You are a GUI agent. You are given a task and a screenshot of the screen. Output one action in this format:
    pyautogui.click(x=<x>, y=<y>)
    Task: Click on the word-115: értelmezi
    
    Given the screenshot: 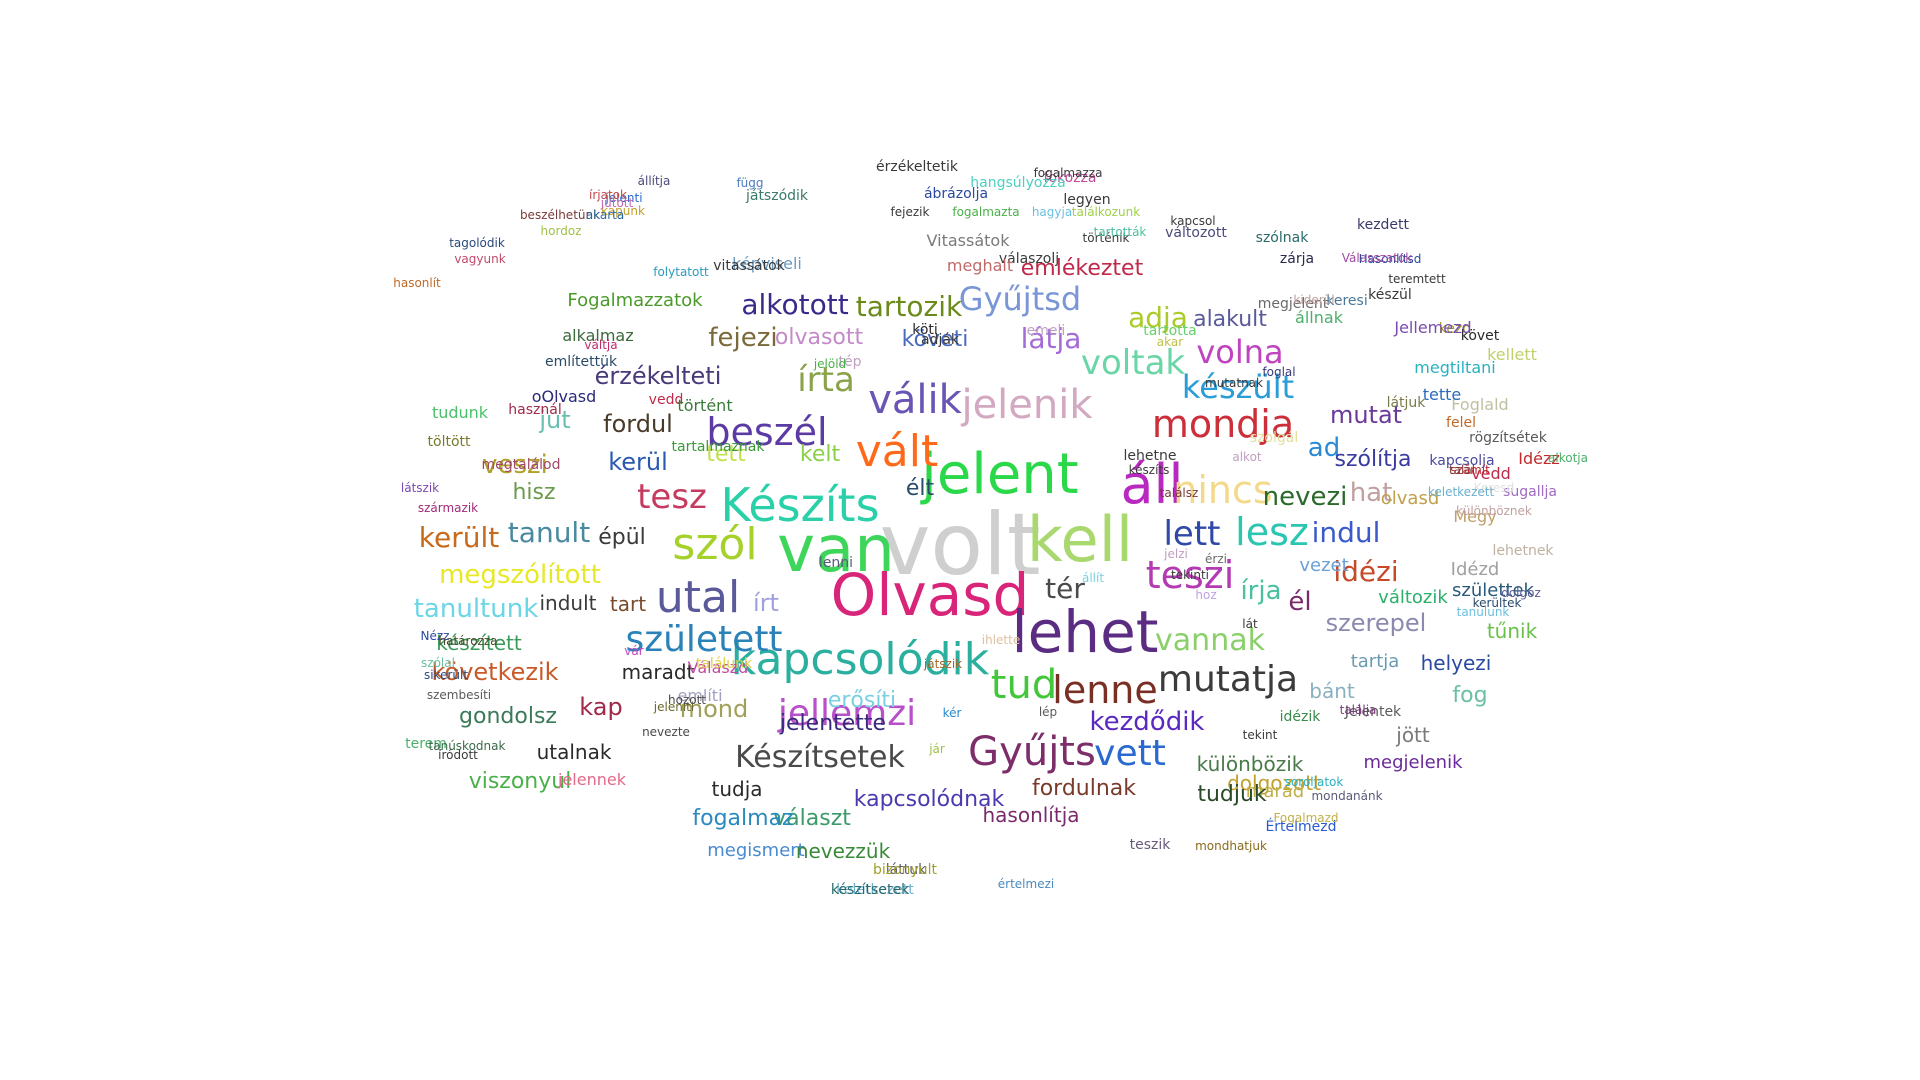 What is the action you would take?
    pyautogui.click(x=1026, y=884)
    